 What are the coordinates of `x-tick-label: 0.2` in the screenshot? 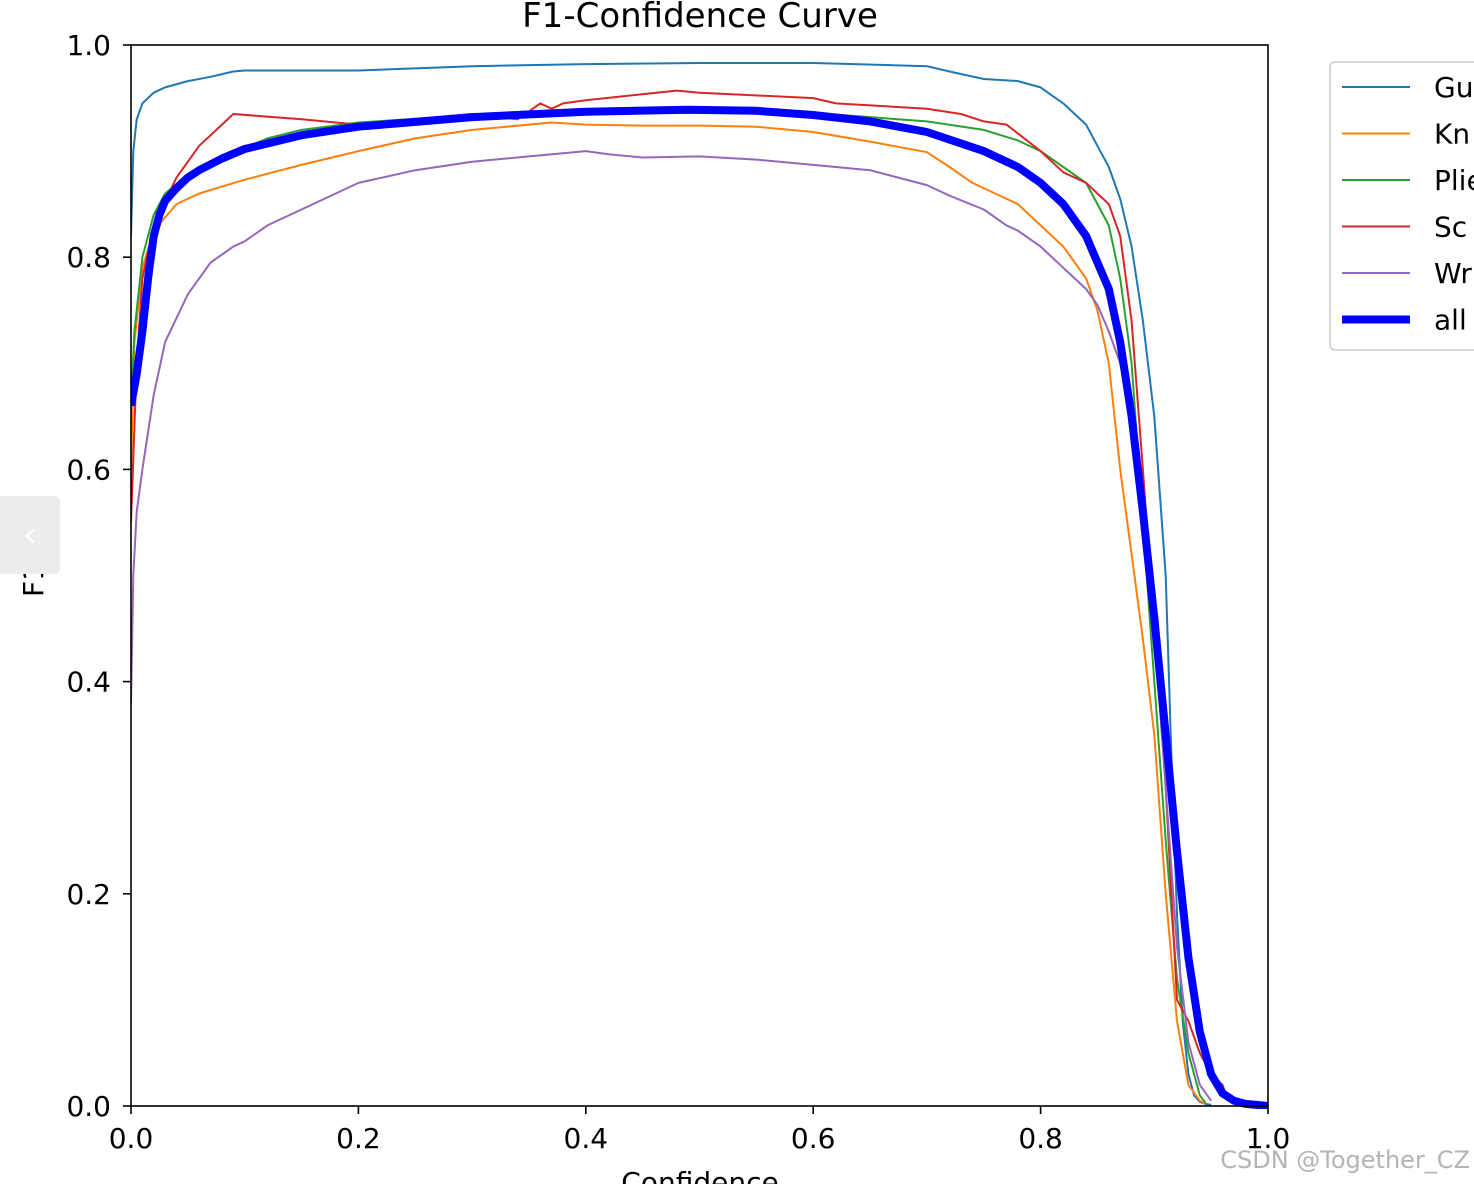 It's located at (358, 1138).